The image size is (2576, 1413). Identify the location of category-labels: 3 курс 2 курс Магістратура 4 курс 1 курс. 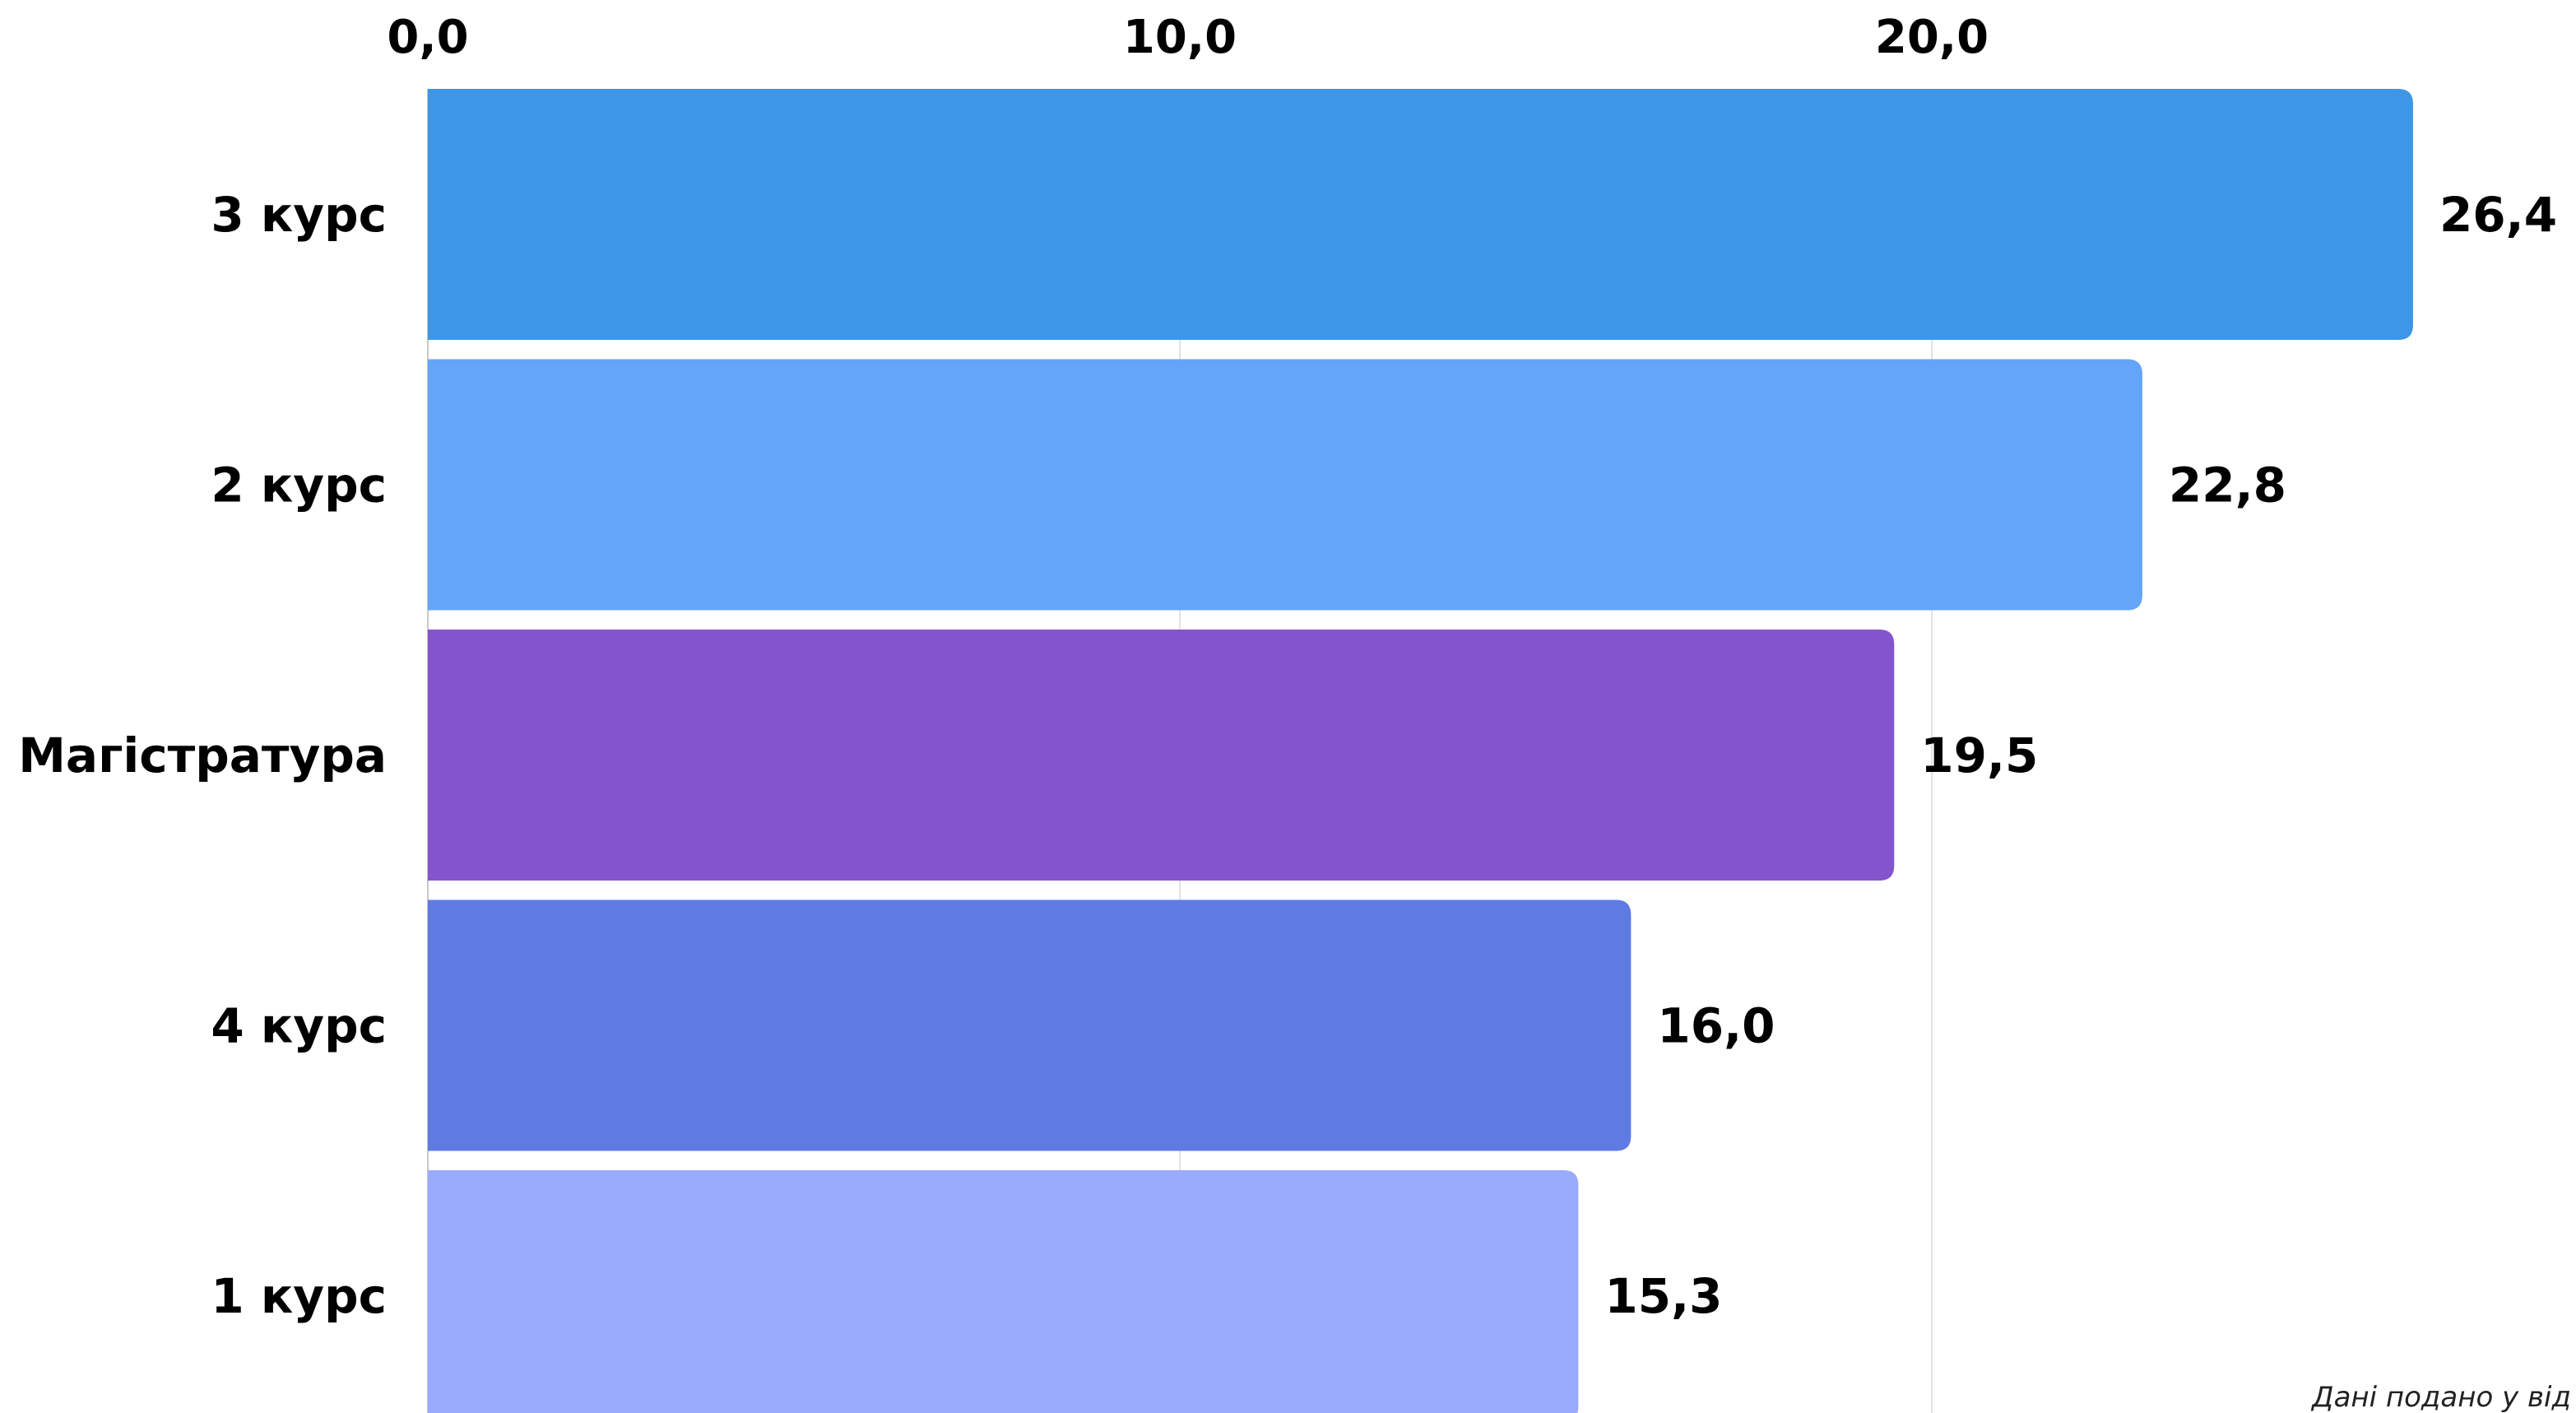
(202, 755).